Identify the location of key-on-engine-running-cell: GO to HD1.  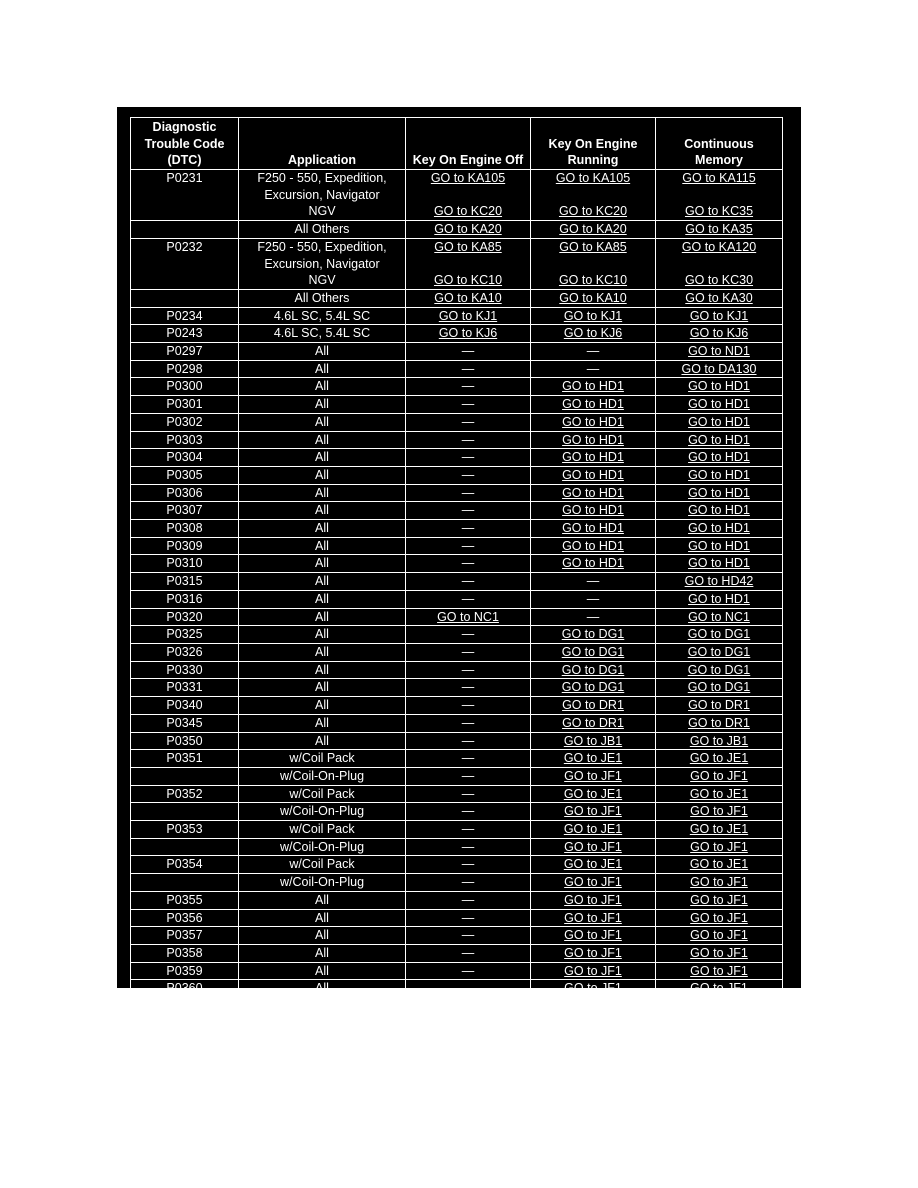
(593, 440).